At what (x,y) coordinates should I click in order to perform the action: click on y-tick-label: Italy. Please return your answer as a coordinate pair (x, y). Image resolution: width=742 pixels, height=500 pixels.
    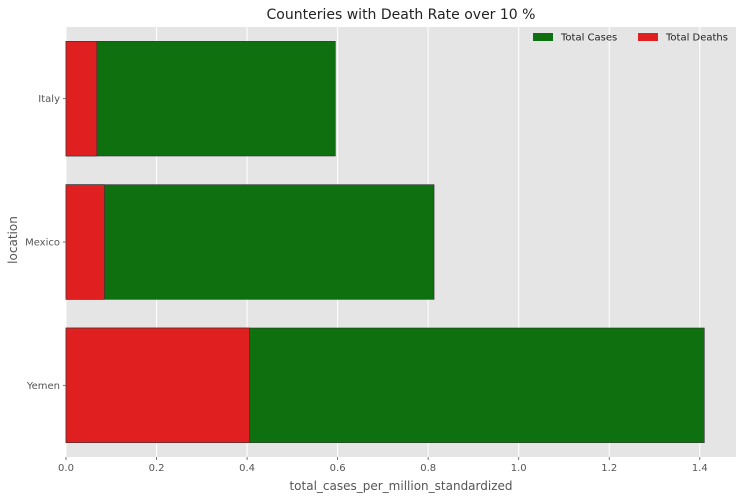
    Looking at the image, I should click on (49, 99).